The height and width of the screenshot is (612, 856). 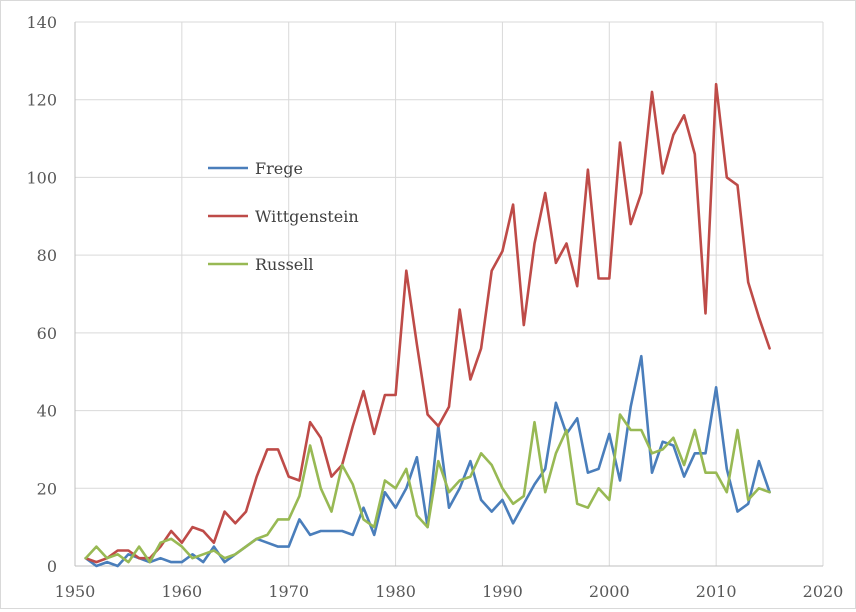 I want to click on legend: Frege Wittgenstein Russell, so click(x=283, y=216).